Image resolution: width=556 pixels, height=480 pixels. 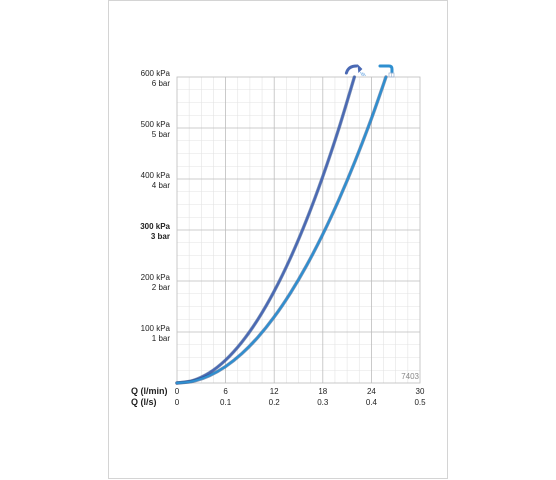 I want to click on y-tick-label-kpa: 100 kPa, so click(x=156, y=328).